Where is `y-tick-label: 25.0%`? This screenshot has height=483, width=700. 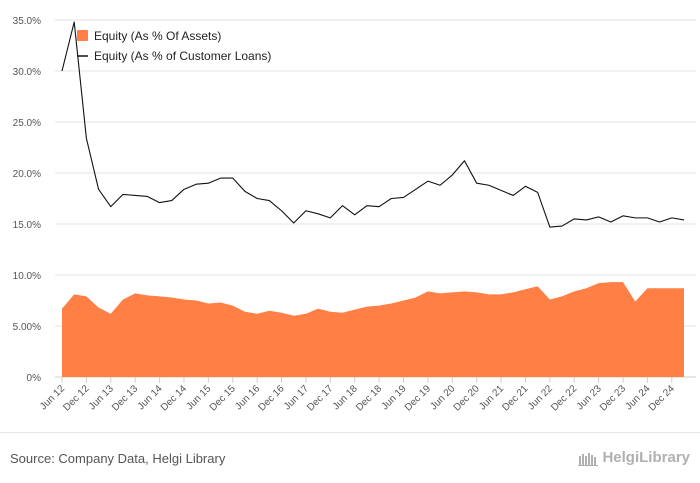 y-tick-label: 25.0% is located at coordinates (27, 123).